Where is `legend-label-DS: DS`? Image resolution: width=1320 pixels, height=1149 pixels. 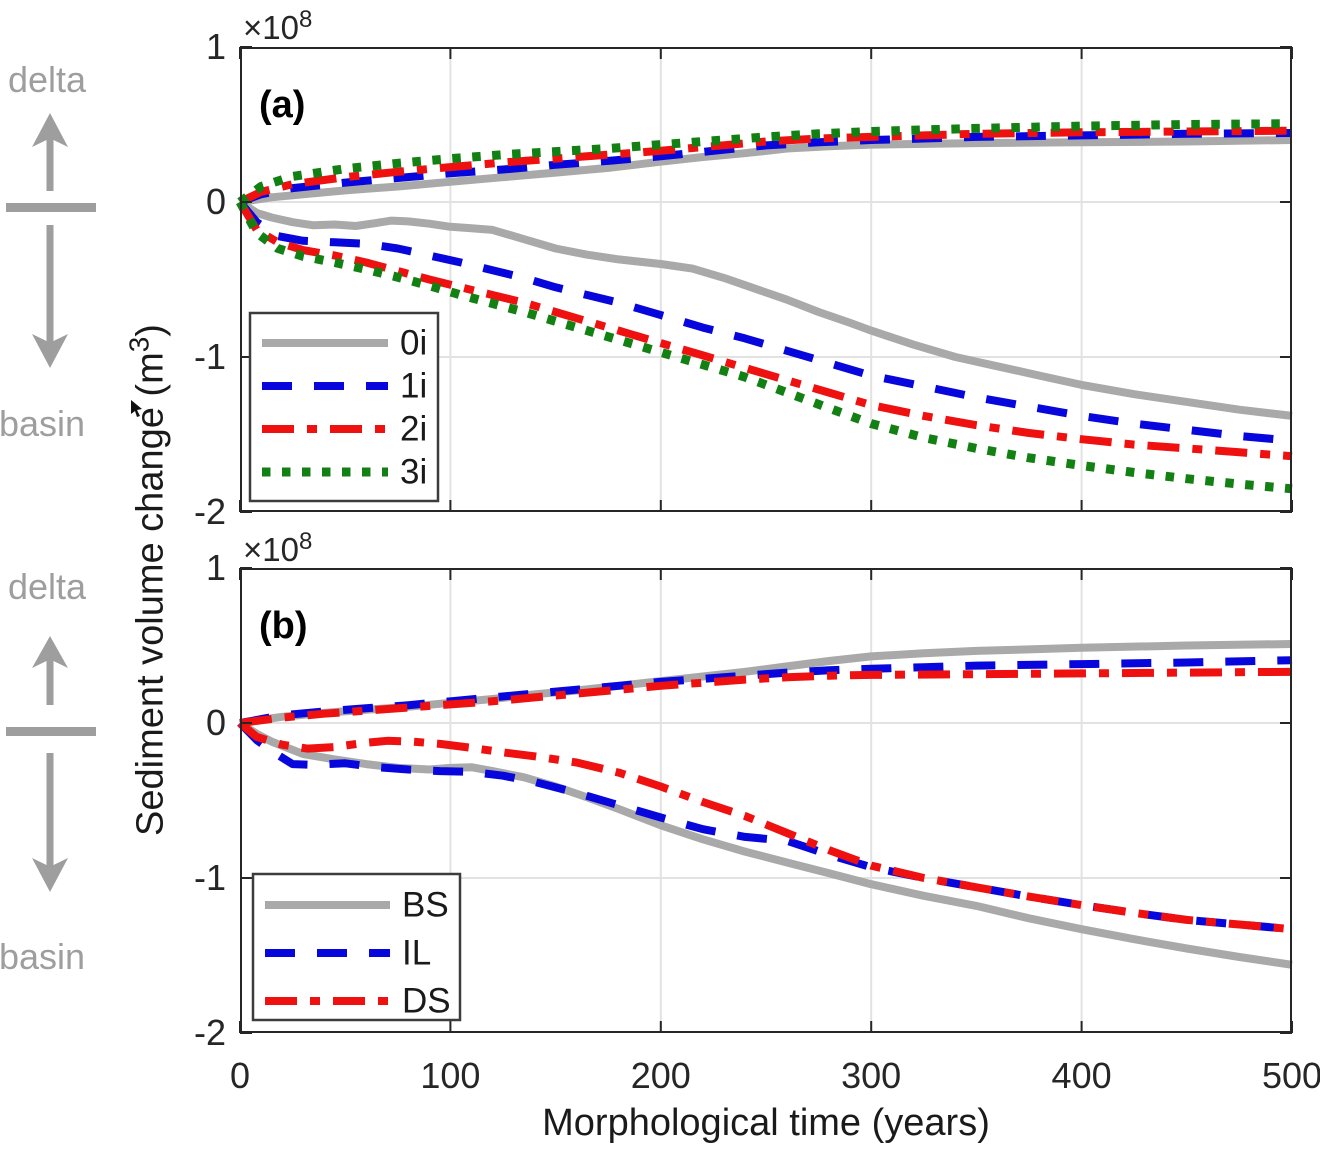
legend-label-DS: DS is located at coordinates (426, 1001).